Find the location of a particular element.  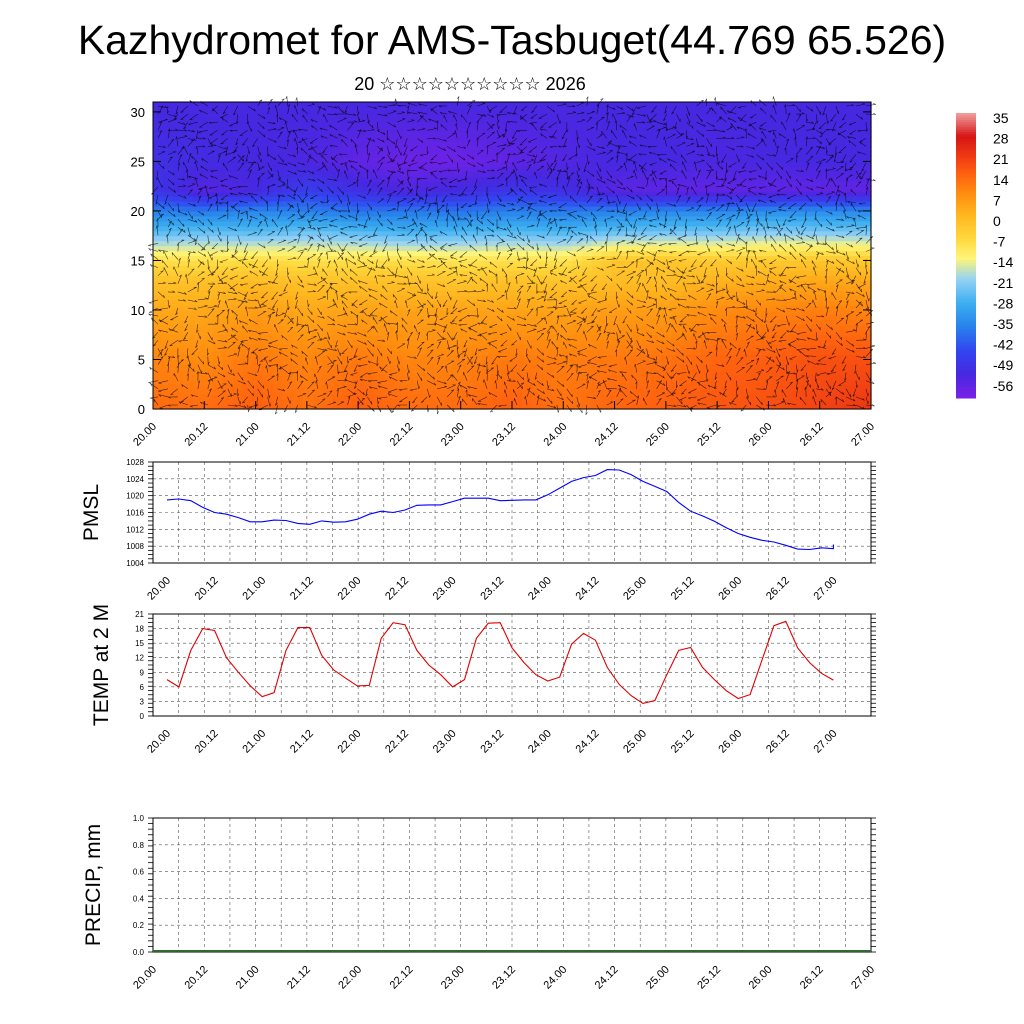

colorbar-label: -56 is located at coordinates (1003, 386).